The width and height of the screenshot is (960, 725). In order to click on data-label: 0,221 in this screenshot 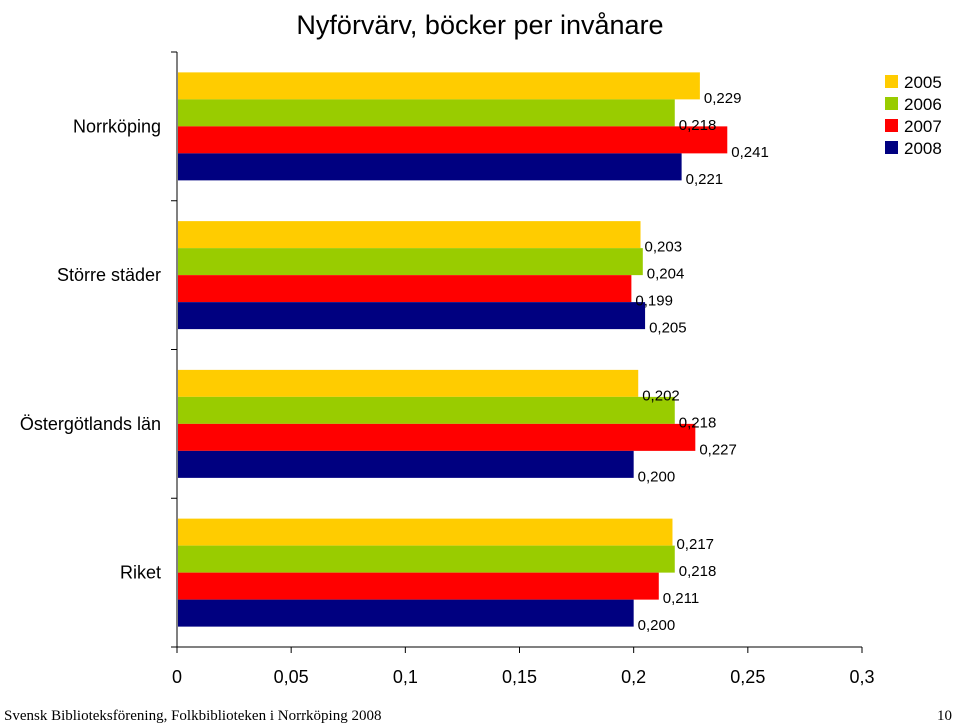, I will do `click(705, 179)`.